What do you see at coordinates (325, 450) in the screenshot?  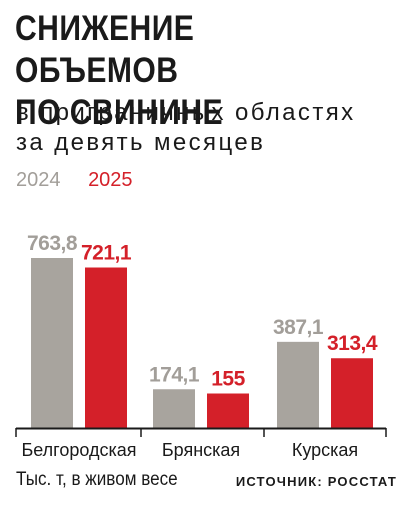 I see `category-label-2: Курская` at bounding box center [325, 450].